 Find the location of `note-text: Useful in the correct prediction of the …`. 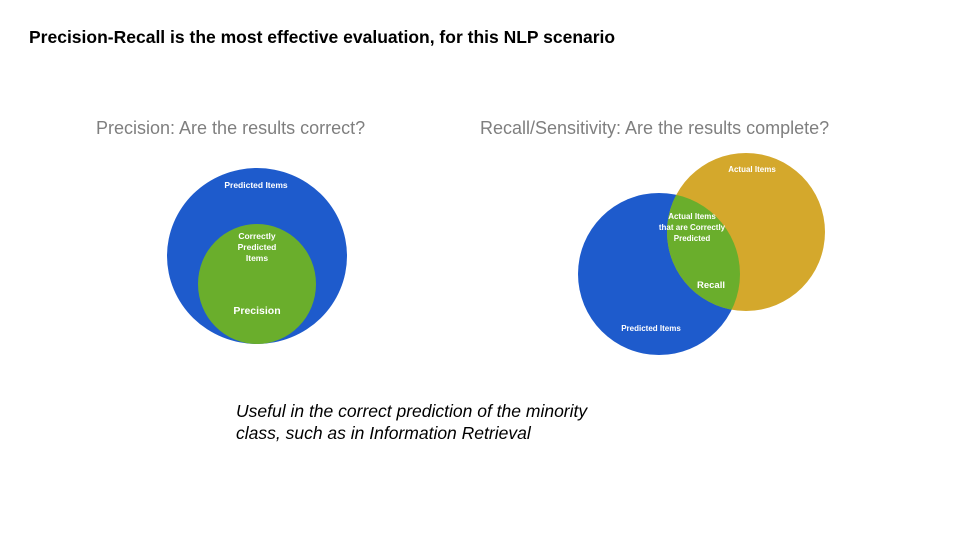

note-text: Useful in the correct prediction of the … is located at coordinates (456, 422).